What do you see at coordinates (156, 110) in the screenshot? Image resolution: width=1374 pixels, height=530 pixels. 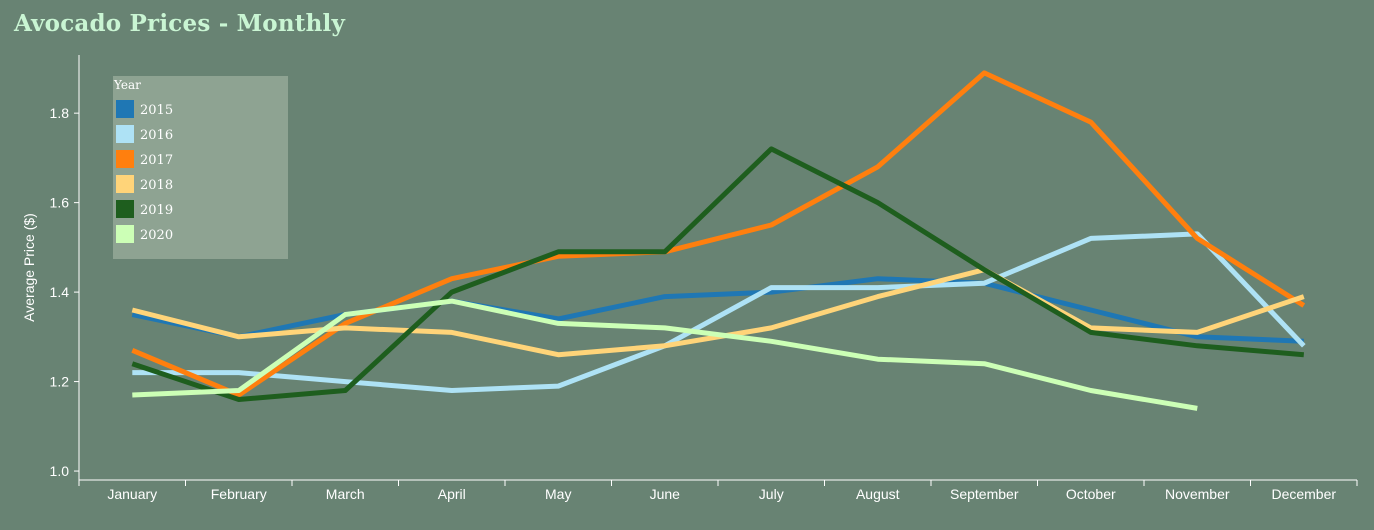 I see `legend-label-2015: 2015` at bounding box center [156, 110].